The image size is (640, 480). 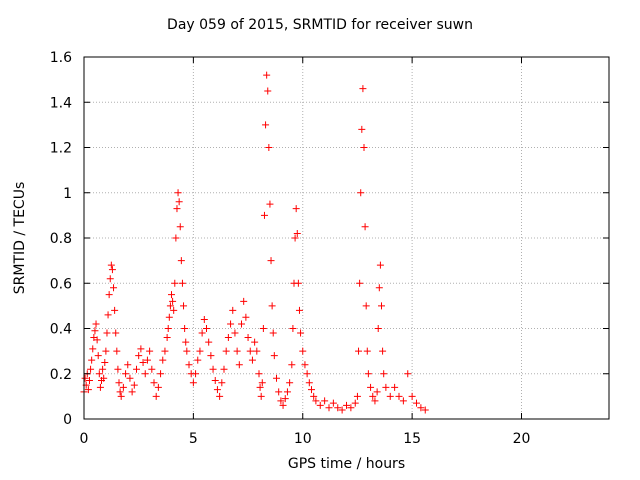 I want to click on y-tick-label: 0.6, so click(x=61, y=284).